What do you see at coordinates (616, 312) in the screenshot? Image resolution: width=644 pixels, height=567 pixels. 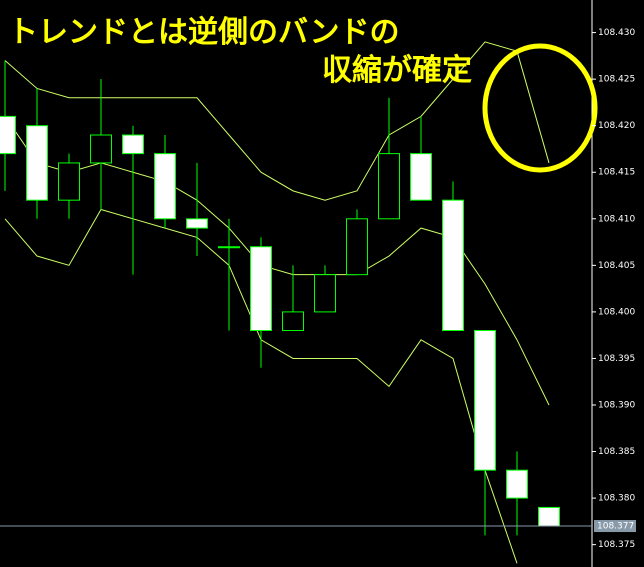 I see `y-tick-label: 108.400` at bounding box center [616, 312].